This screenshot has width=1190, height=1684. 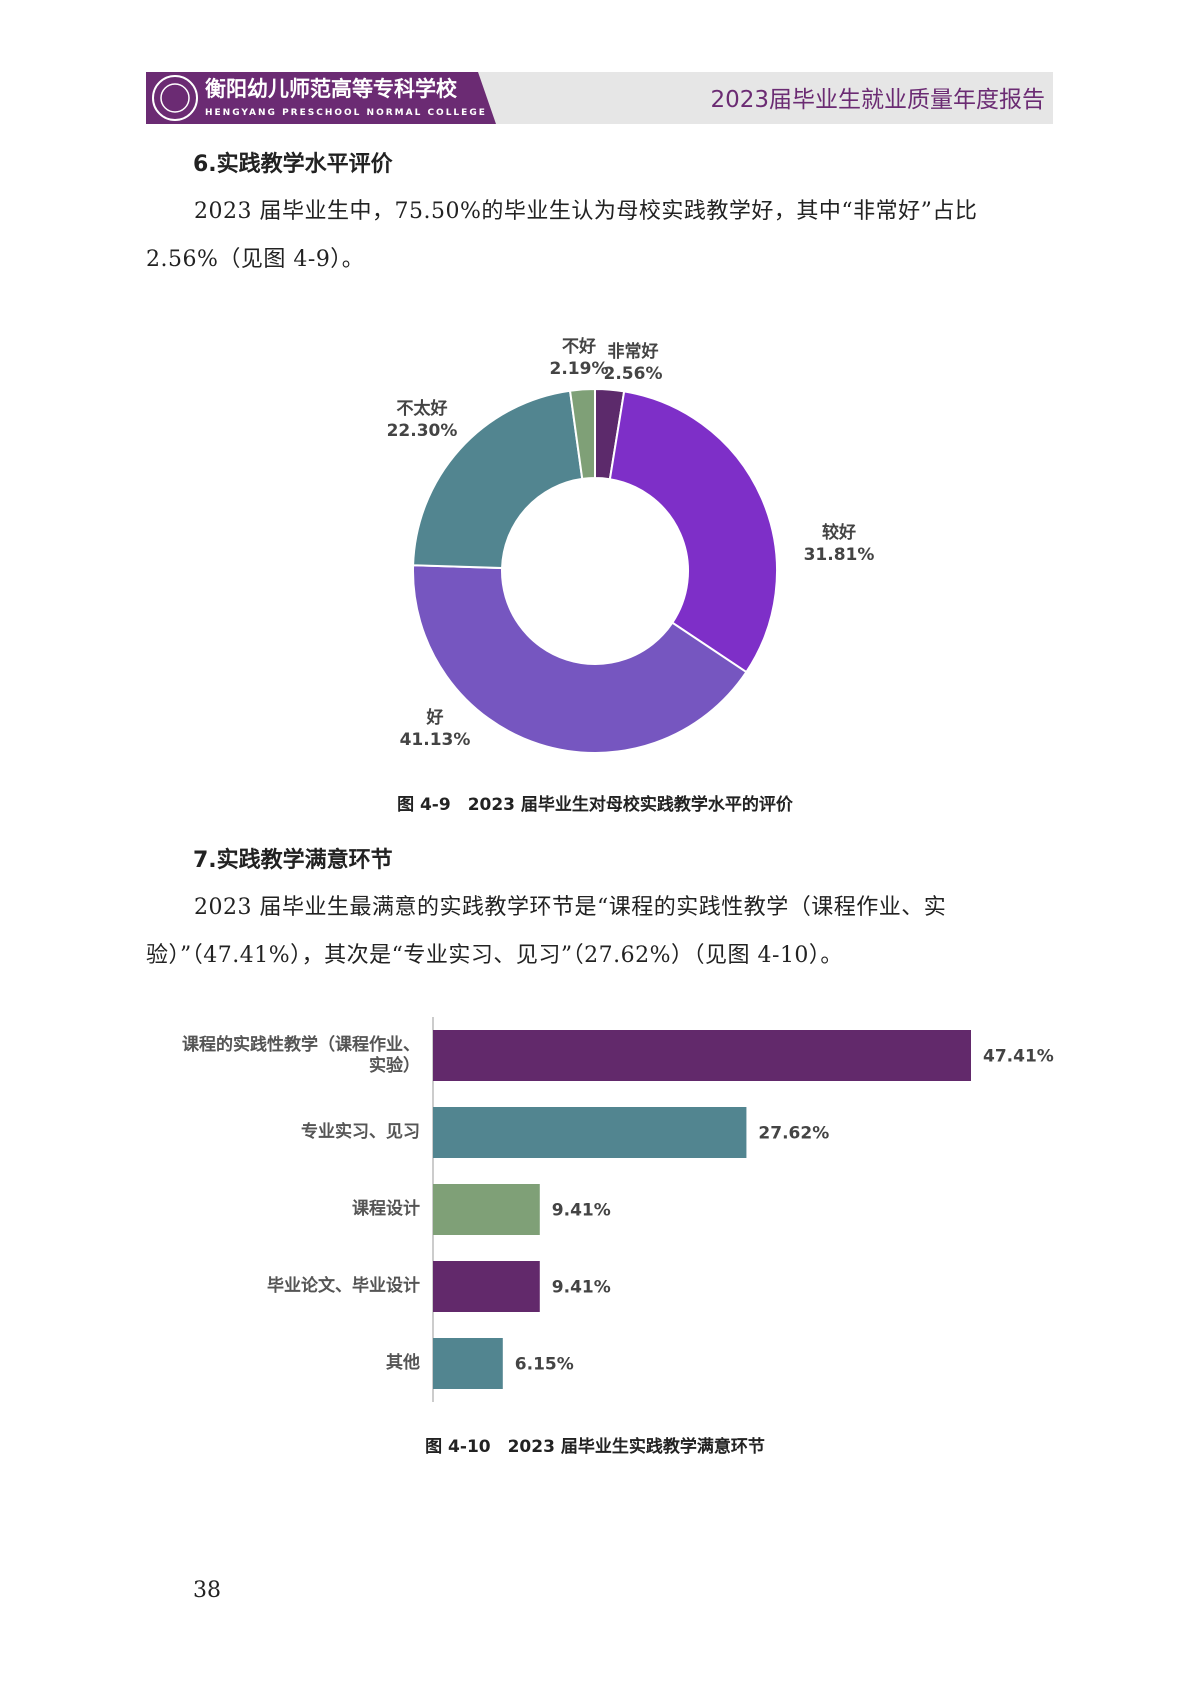 I want to click on category-label: 毕业论文、毕业设计, so click(x=343, y=1286).